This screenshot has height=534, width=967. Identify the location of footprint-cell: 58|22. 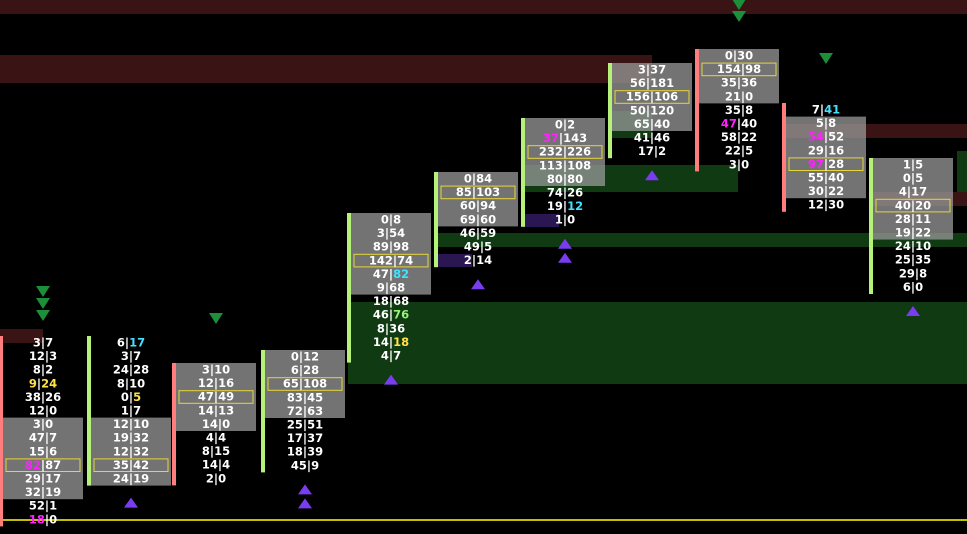
(739, 137).